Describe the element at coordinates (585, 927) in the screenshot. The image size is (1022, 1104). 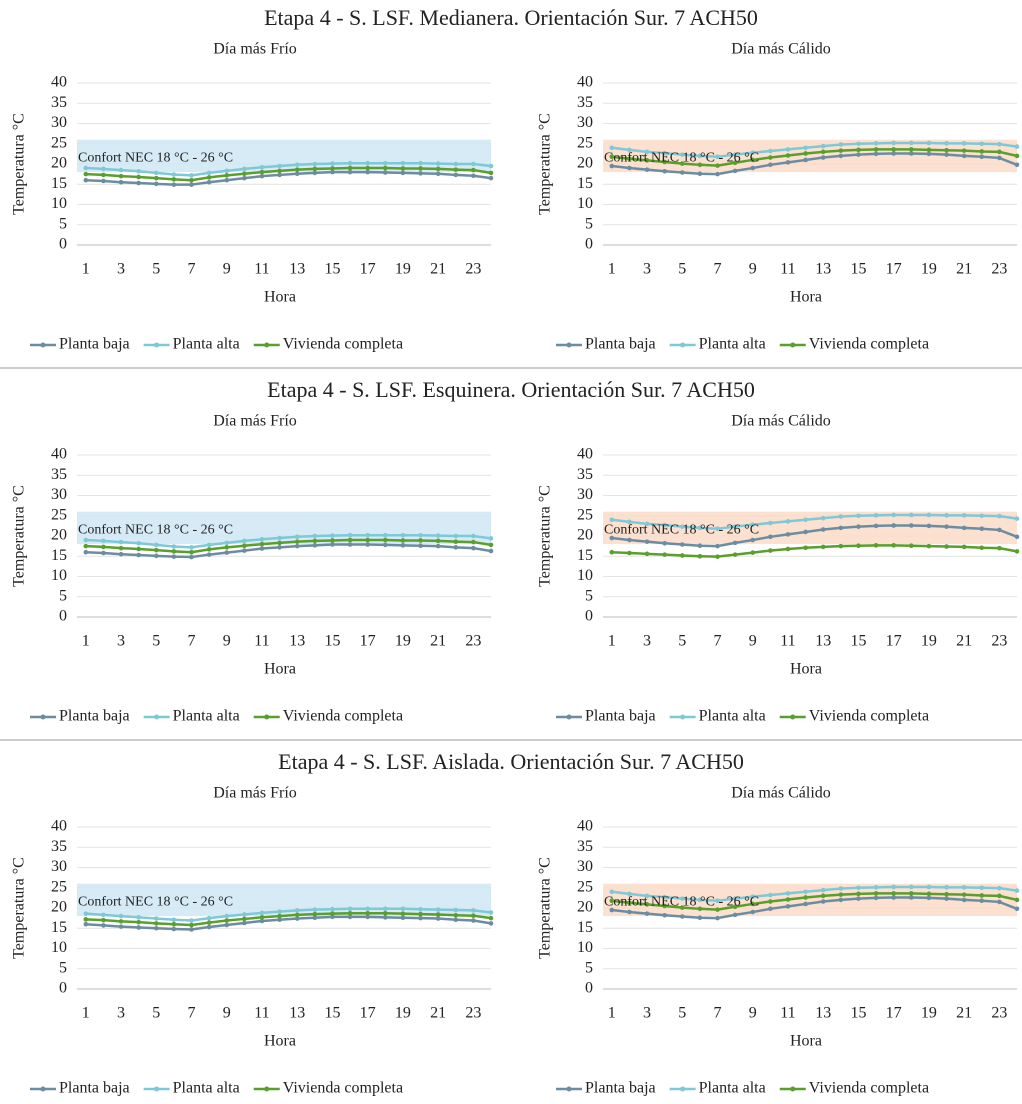
I see `y-tick-label: 15` at that location.